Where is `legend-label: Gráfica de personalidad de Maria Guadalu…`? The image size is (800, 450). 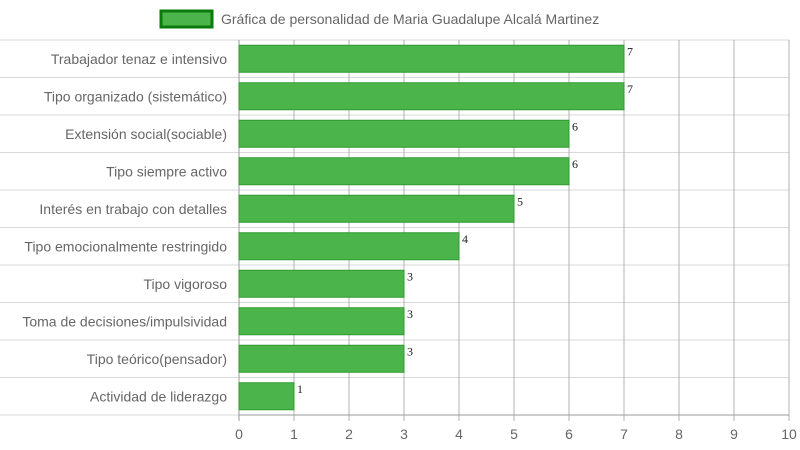
legend-label: Gráfica de personalidad de Maria Guadalu… is located at coordinates (410, 19).